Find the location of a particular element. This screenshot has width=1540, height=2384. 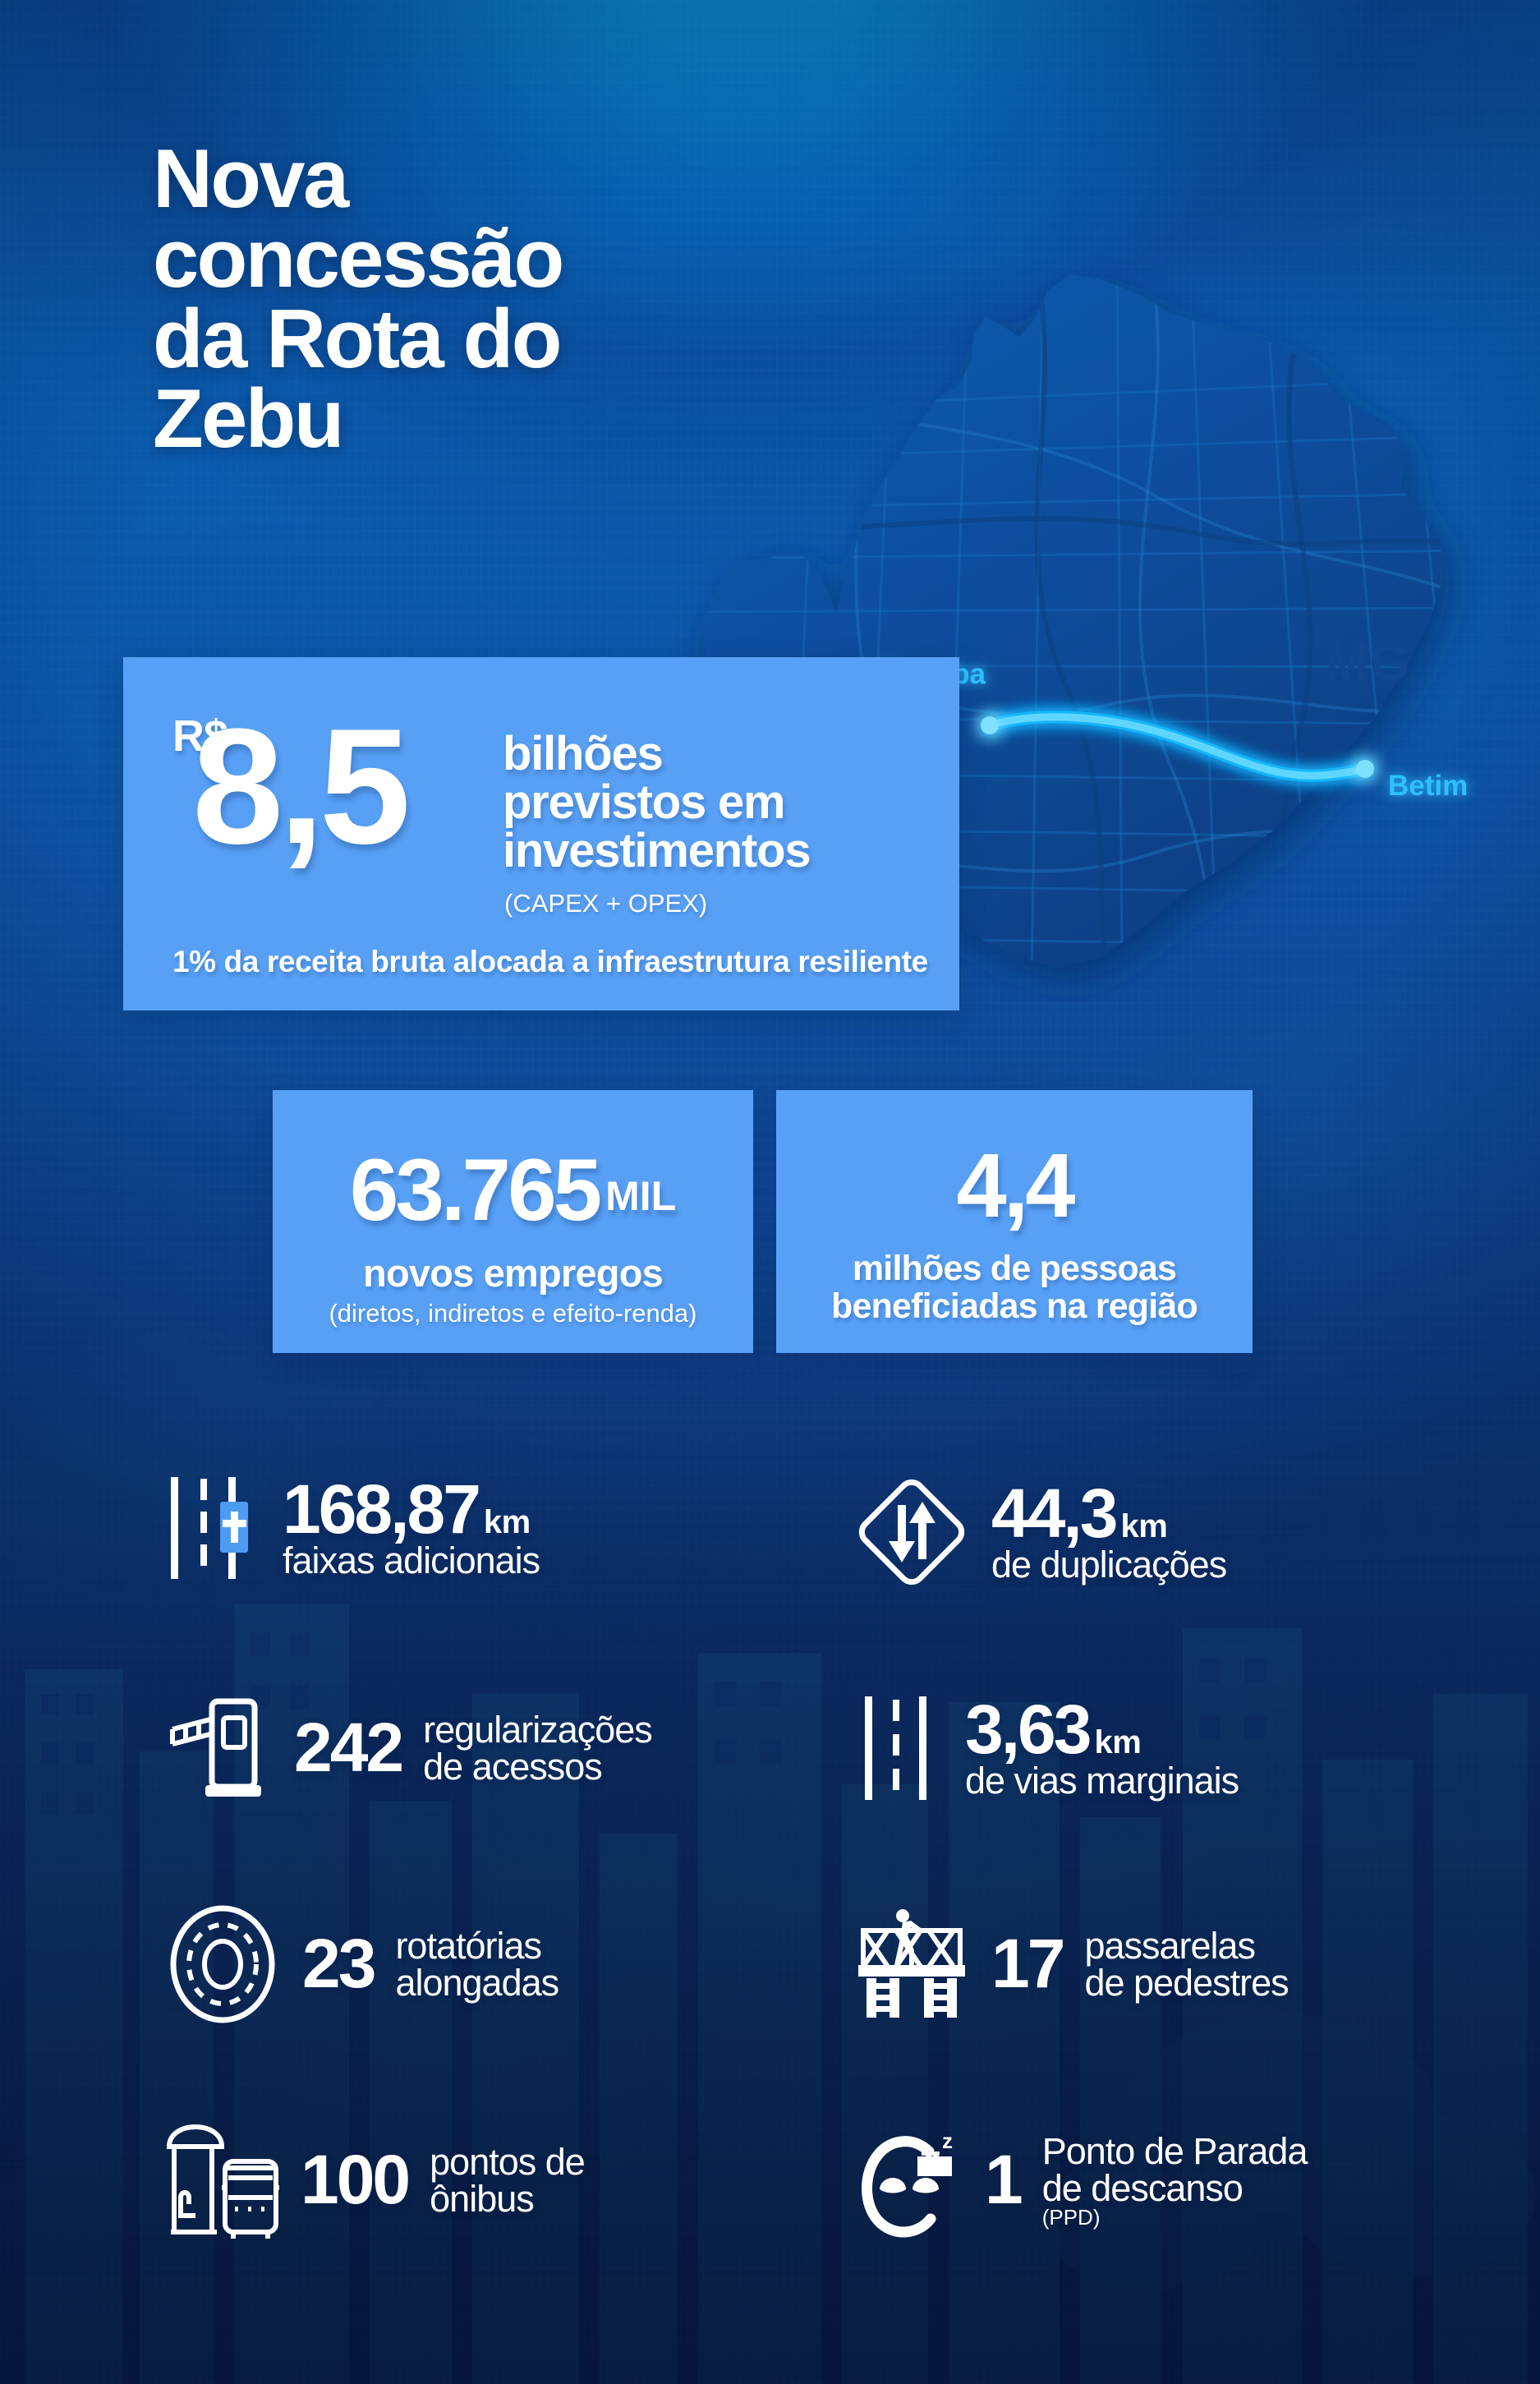

bus-stop-icon is located at coordinates (222, 2180).